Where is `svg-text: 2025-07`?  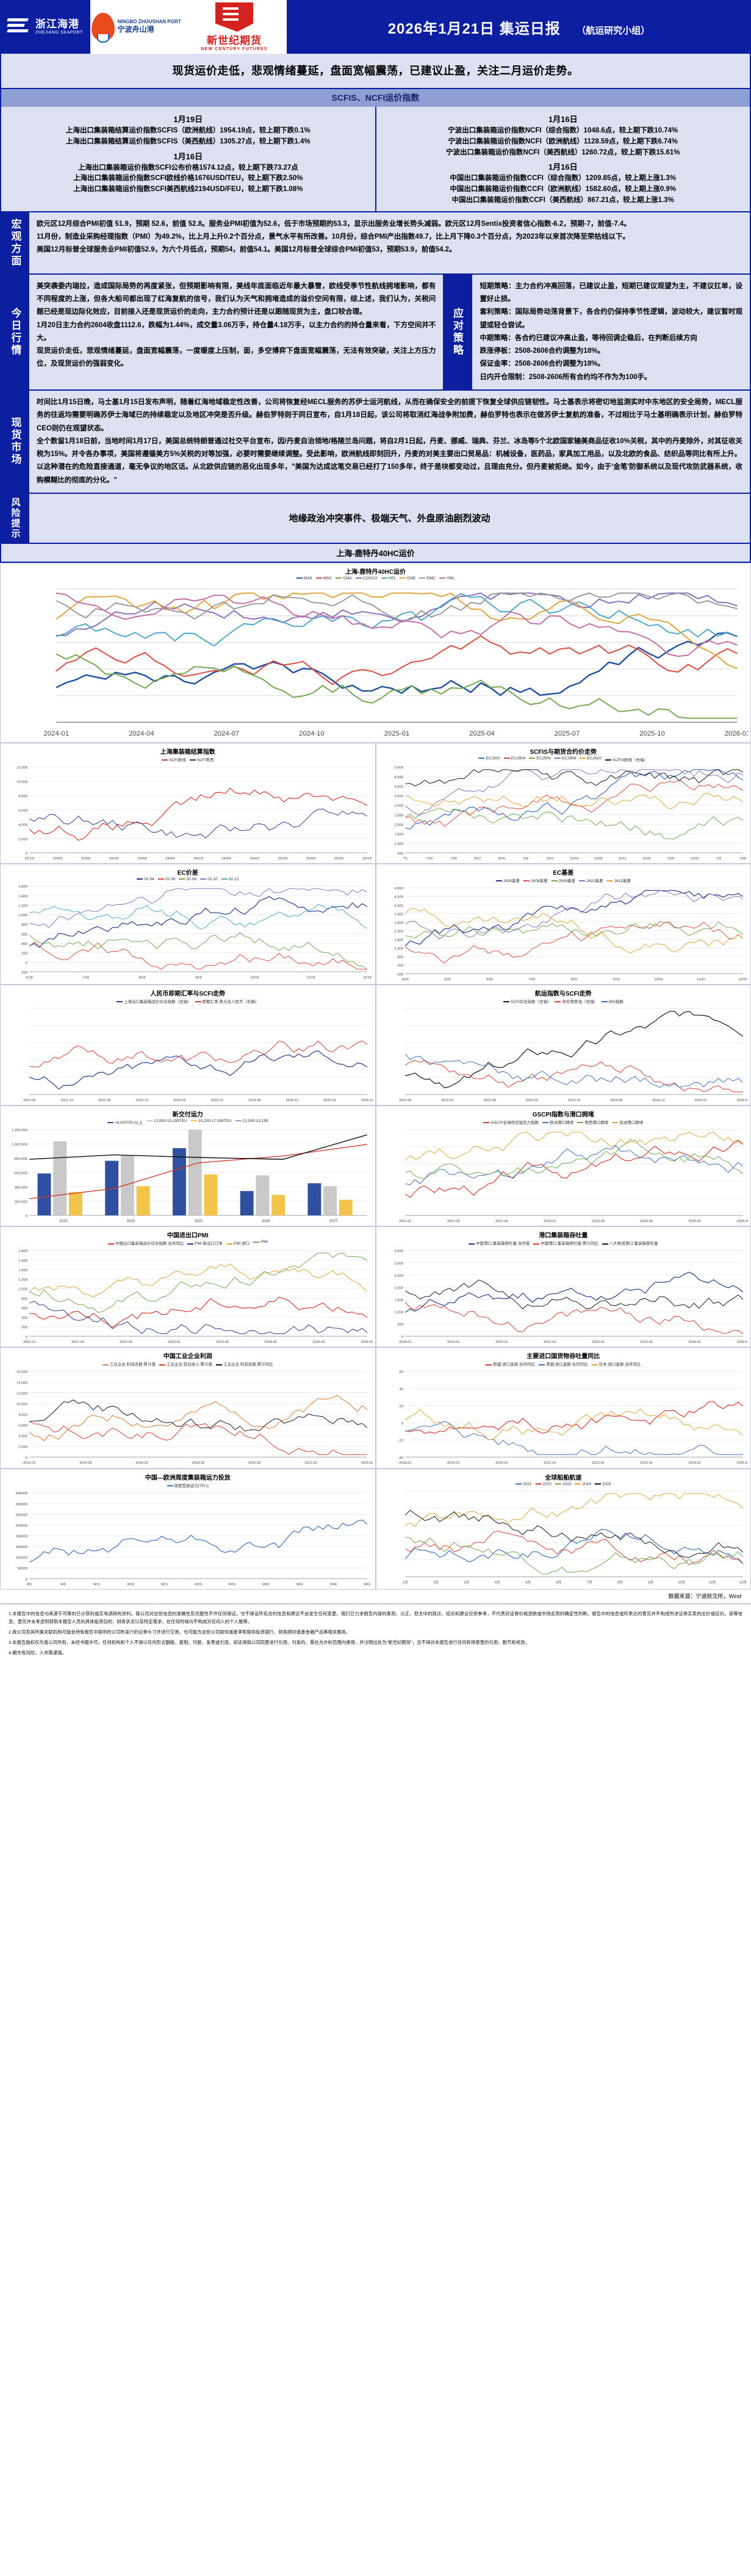 svg-text: 2025-07 is located at coordinates (700, 1100).